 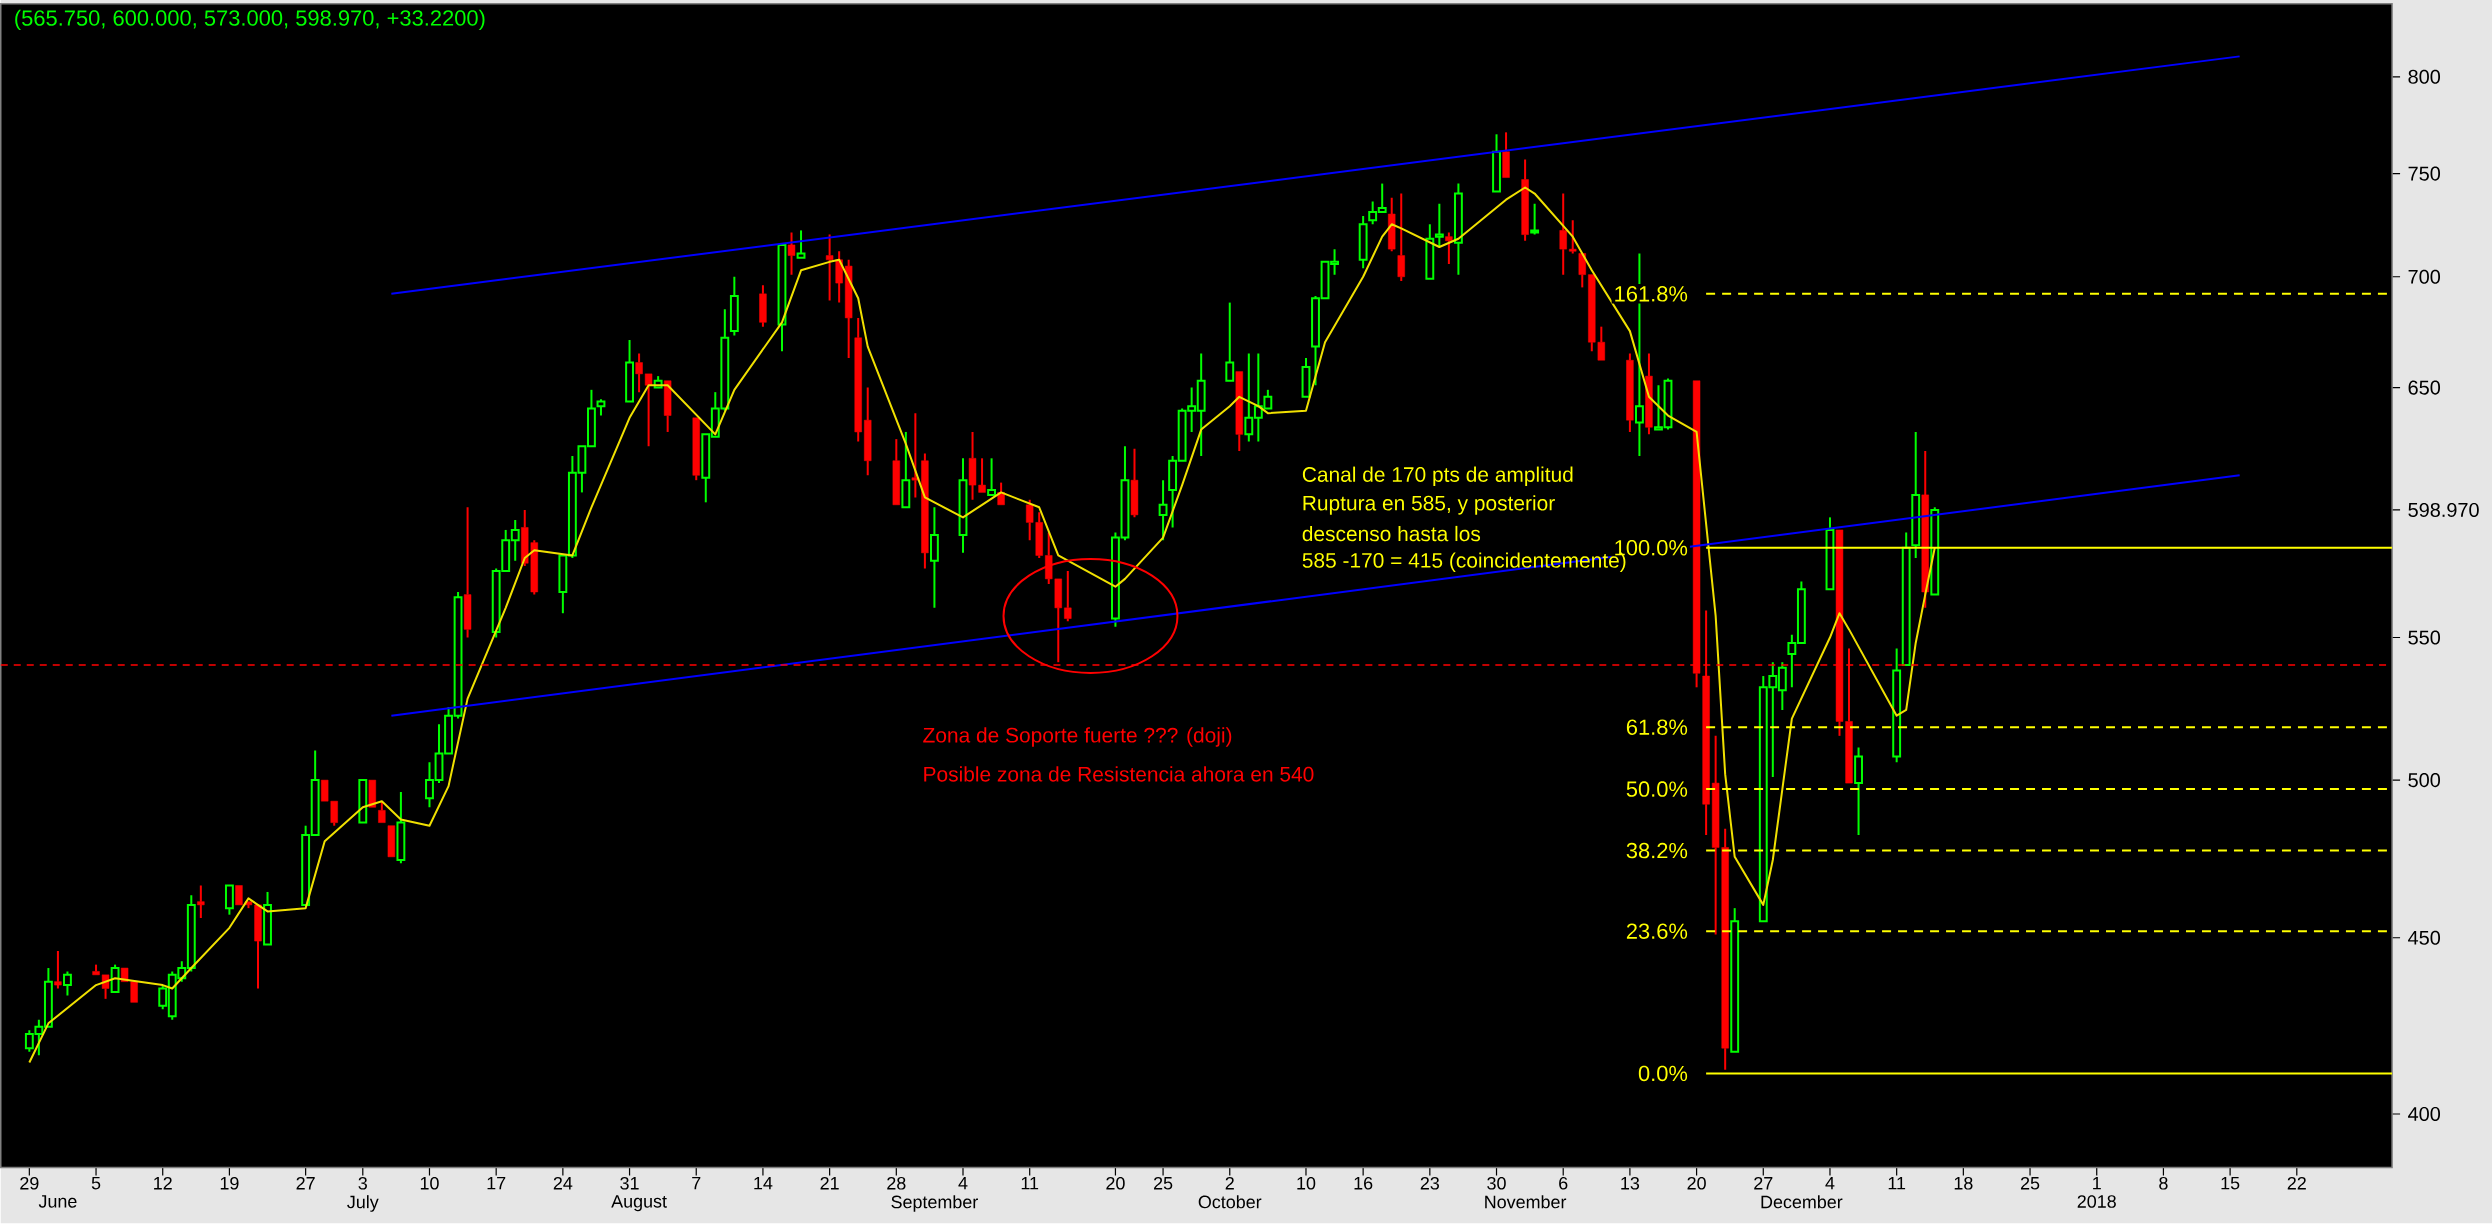 What do you see at coordinates (1496, 1183) in the screenshot?
I see `x-tick-label: 30` at bounding box center [1496, 1183].